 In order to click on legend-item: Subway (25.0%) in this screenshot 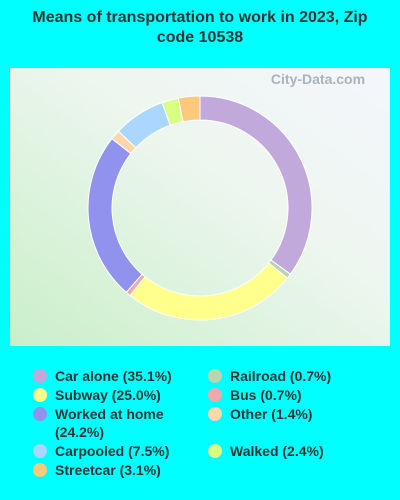, I will do `click(120, 395)`.